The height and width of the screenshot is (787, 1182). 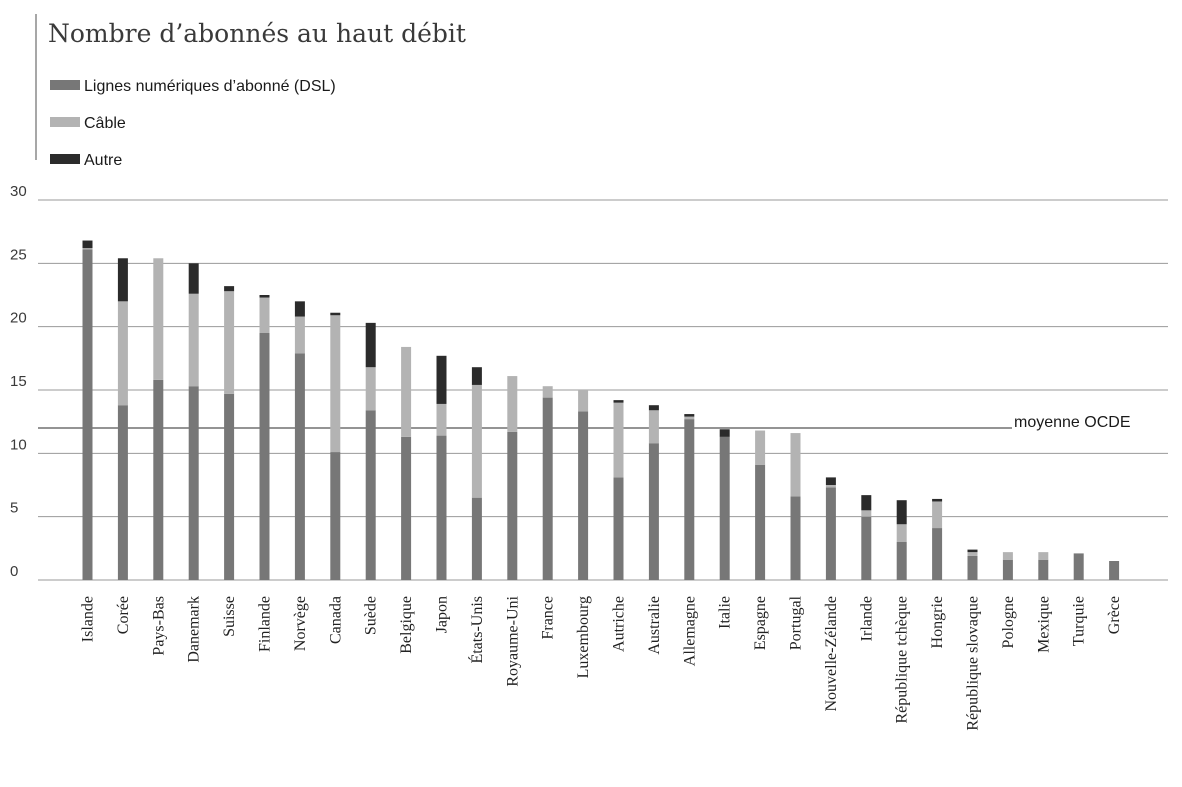 What do you see at coordinates (194, 629) in the screenshot?
I see `x-category-label: Danemark` at bounding box center [194, 629].